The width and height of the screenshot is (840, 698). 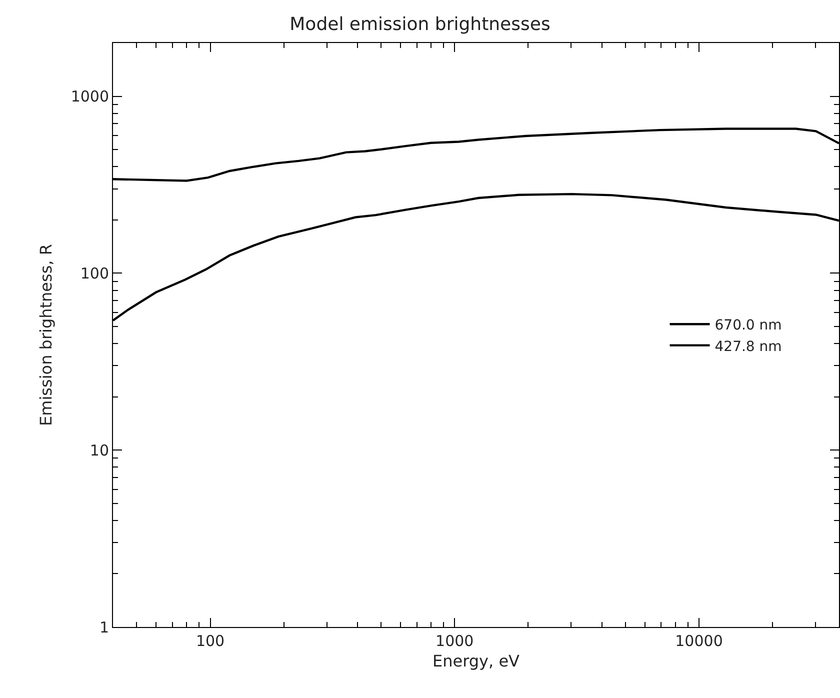 What do you see at coordinates (748, 346) in the screenshot?
I see `legend-label: 427.8 nm` at bounding box center [748, 346].